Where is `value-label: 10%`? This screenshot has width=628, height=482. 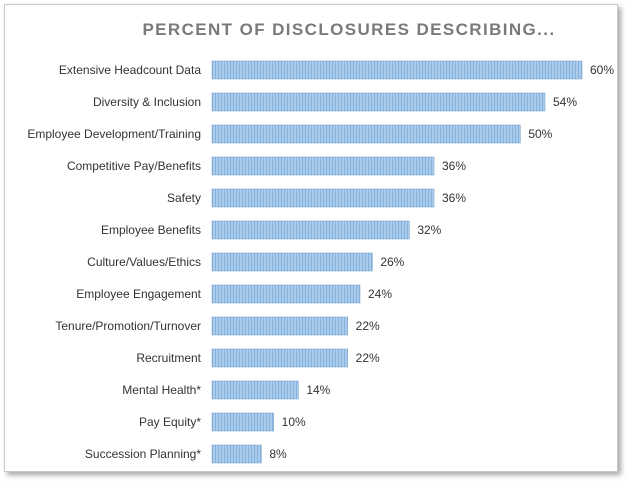
value-label: 10% is located at coordinates (294, 422).